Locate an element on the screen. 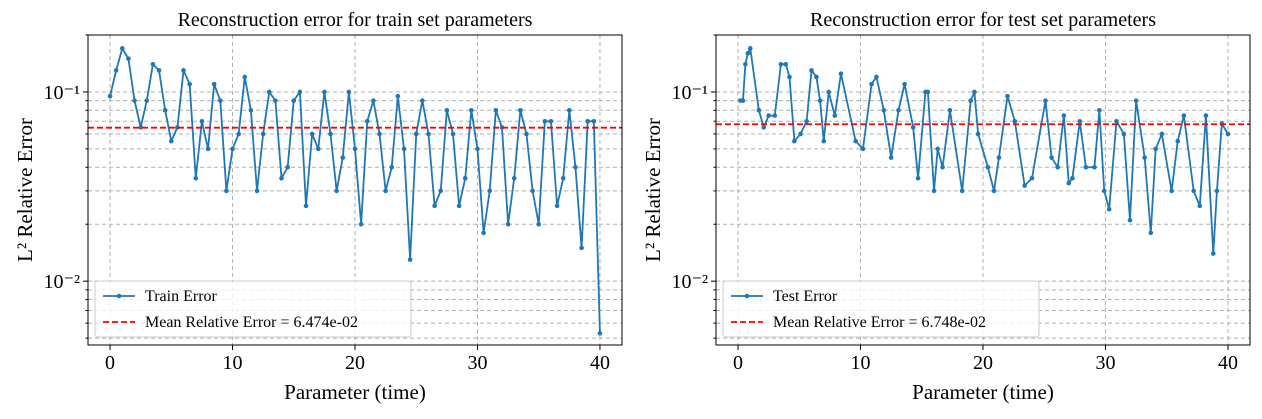 The width and height of the screenshot is (1262, 419). legend-label: Mean Relative Error = 6.748e-02 is located at coordinates (879, 322).